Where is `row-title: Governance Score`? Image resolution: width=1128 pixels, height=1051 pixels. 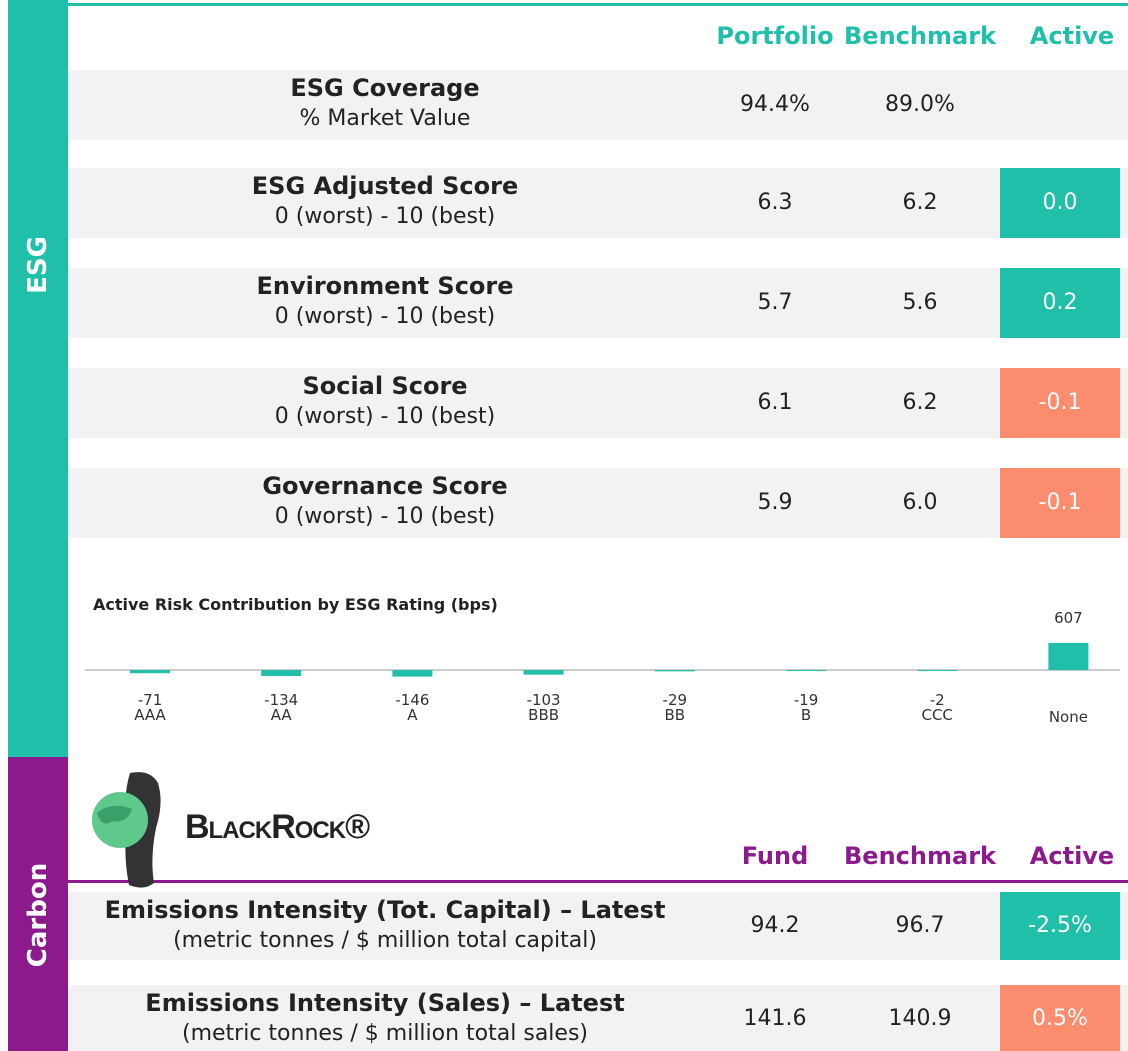 row-title: Governance Score is located at coordinates (385, 486).